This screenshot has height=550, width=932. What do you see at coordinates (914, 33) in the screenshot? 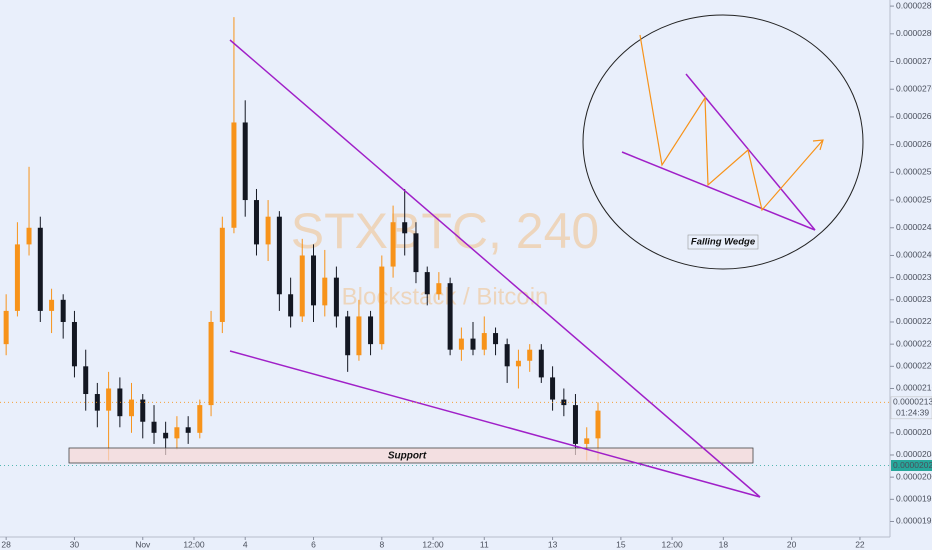
I see `y-tick-label: 0.00002800` at bounding box center [914, 33].